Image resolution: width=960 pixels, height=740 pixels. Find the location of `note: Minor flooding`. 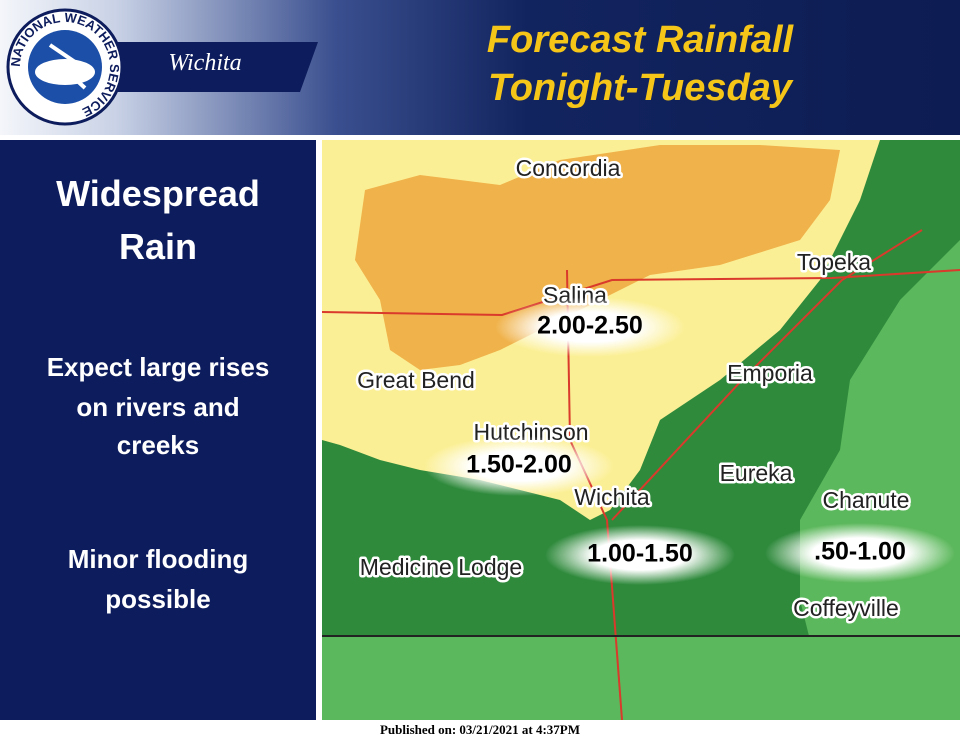

note: Minor flooding is located at coordinates (158, 559).